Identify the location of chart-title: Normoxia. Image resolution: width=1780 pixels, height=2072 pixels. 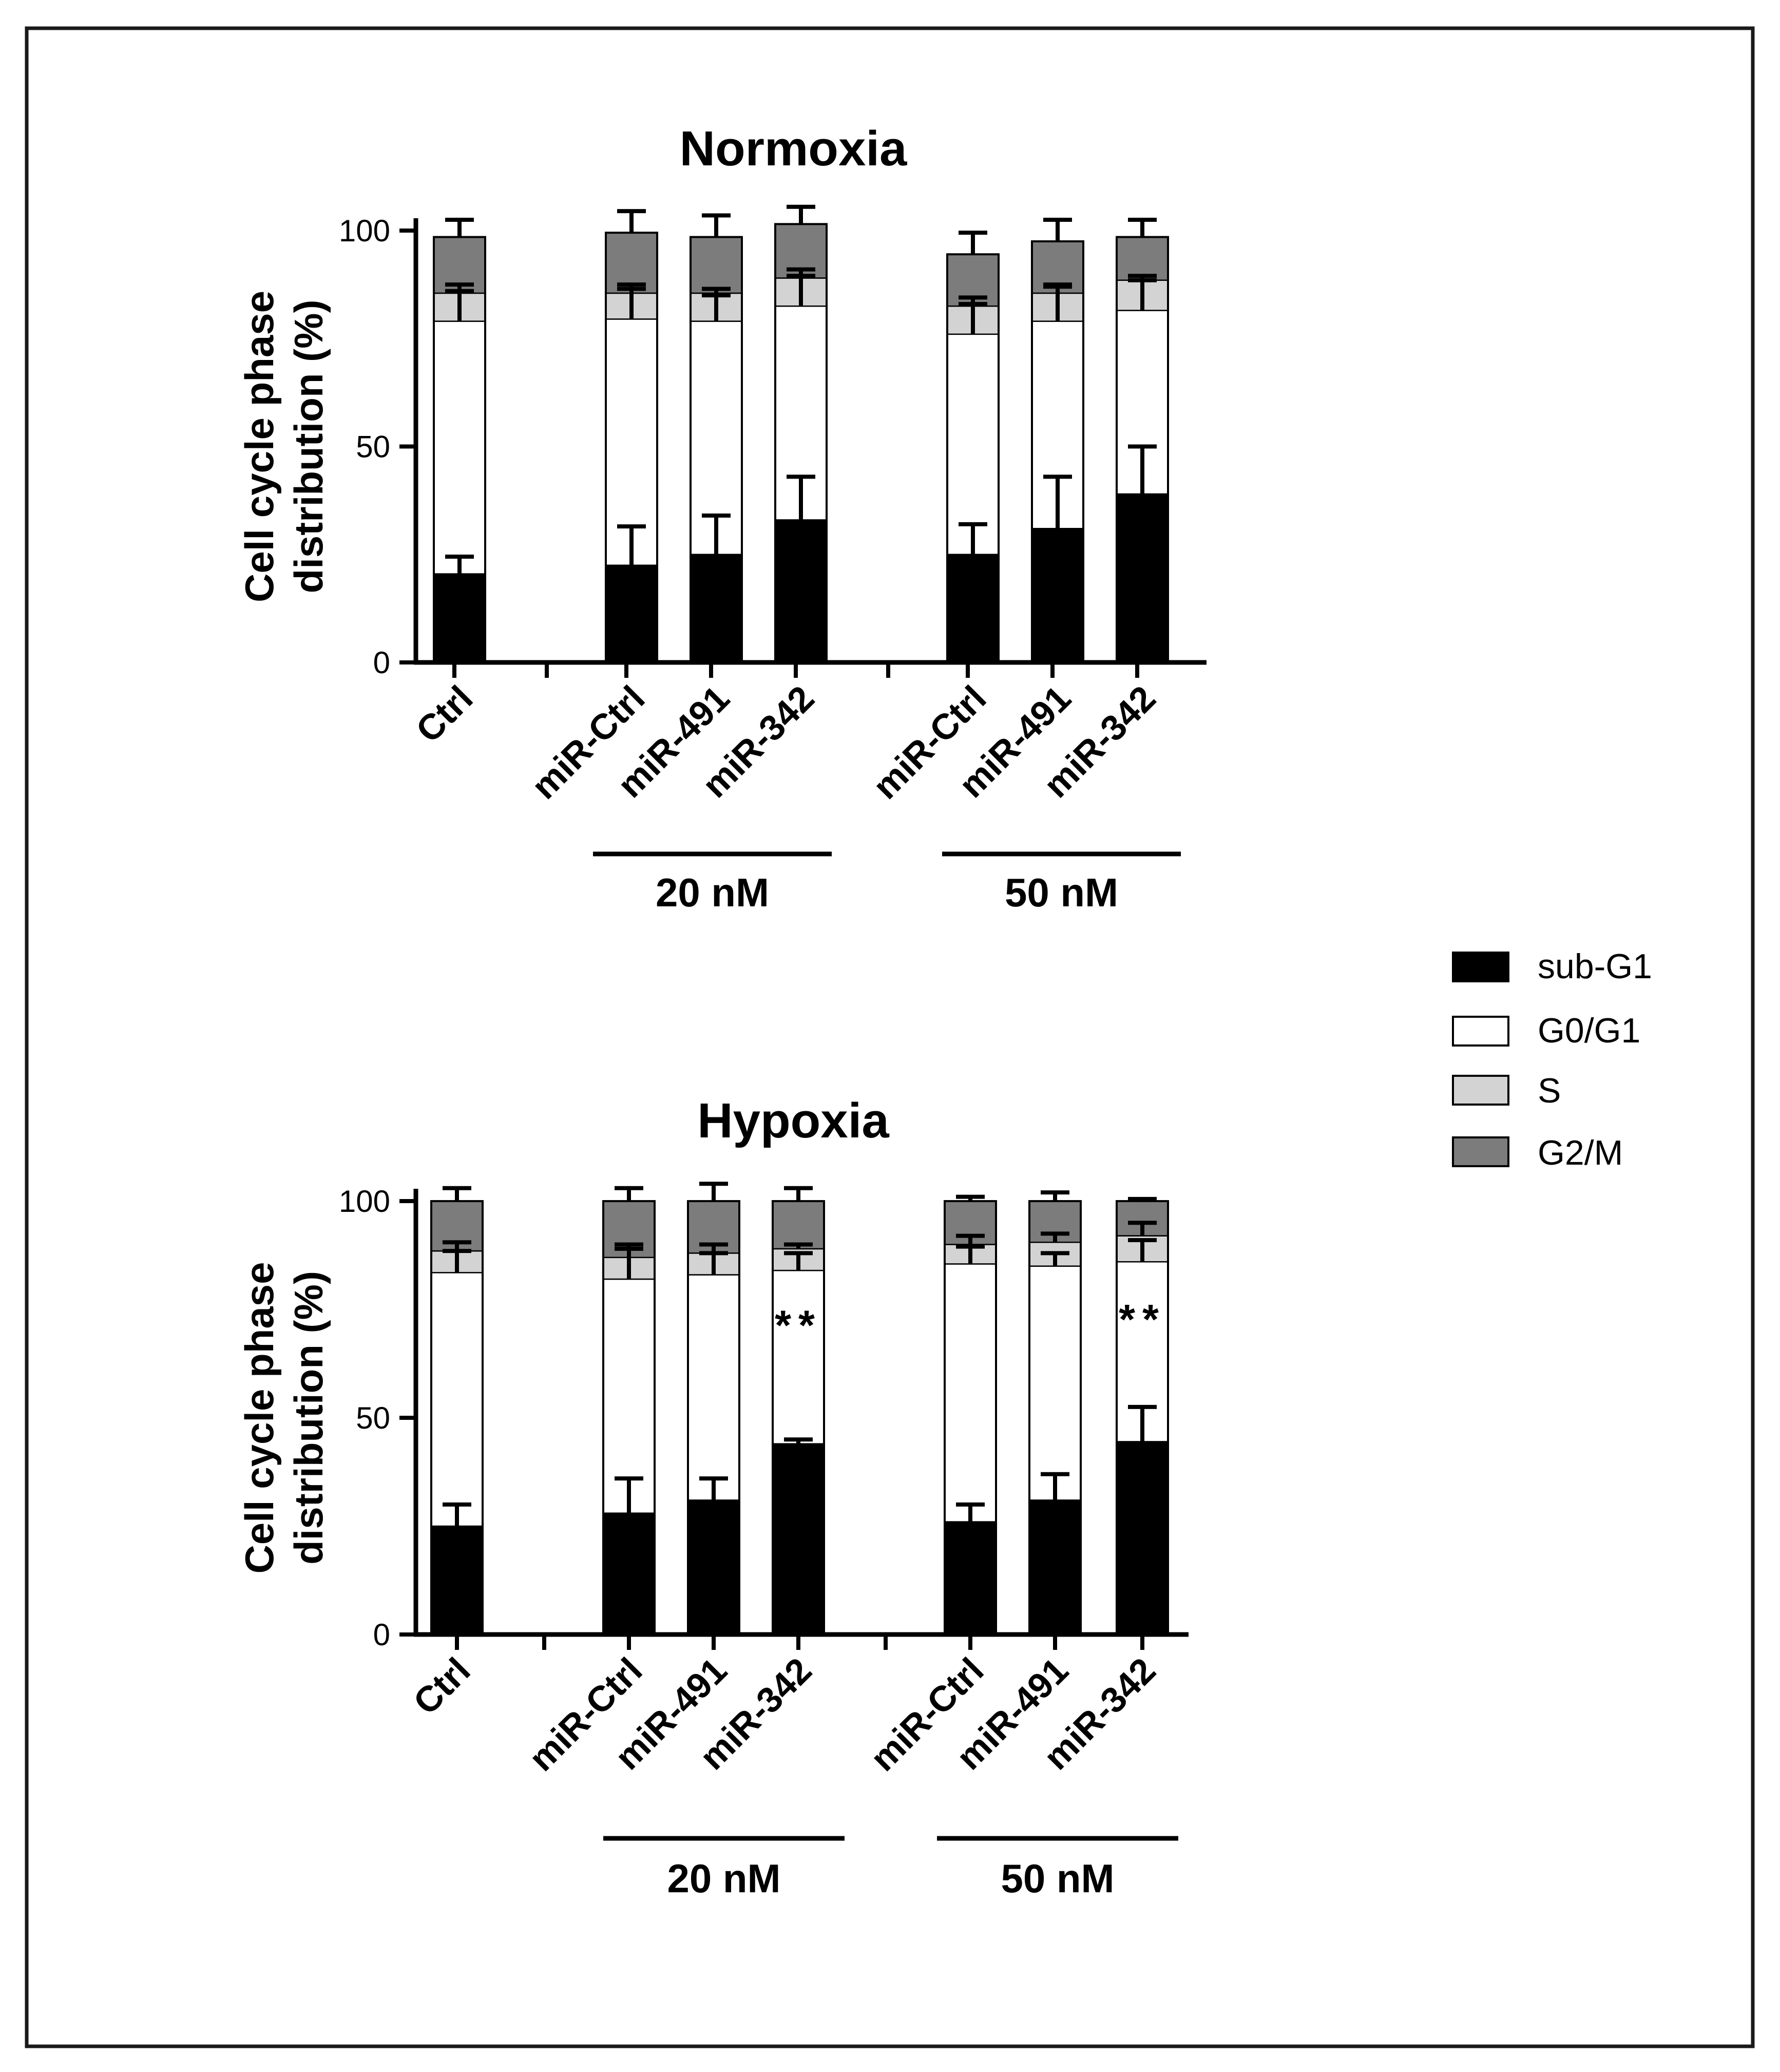
(793, 148).